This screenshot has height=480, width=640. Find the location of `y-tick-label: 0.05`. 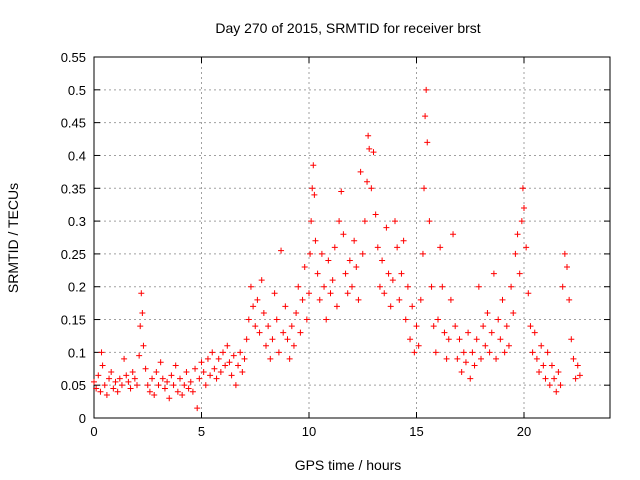

y-tick-label: 0.05 is located at coordinates (73, 385).